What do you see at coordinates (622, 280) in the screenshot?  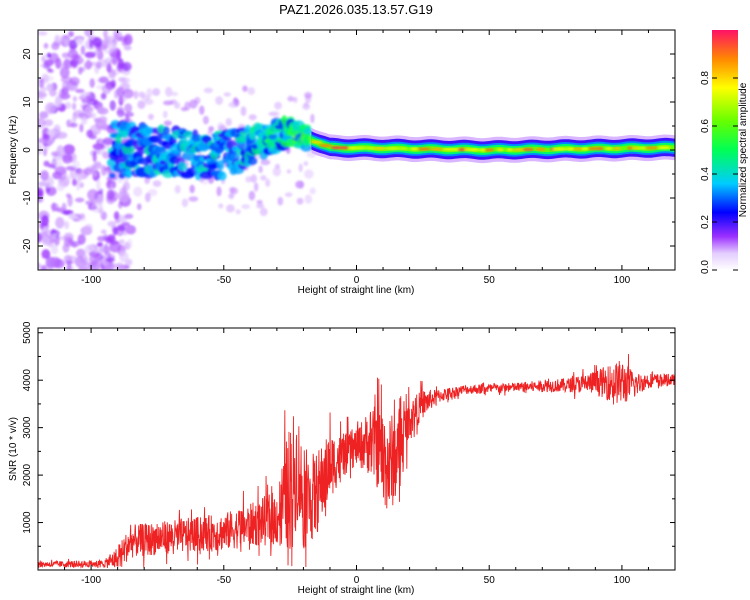 I see `spectrogram-x-tick-label: 100` at bounding box center [622, 280].